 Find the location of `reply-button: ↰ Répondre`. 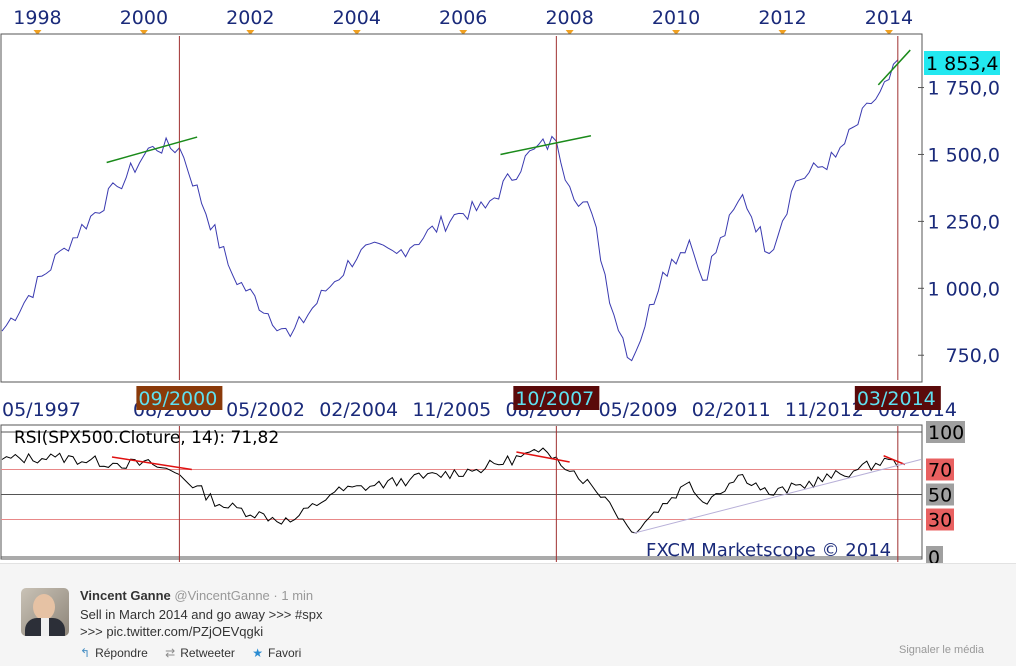

reply-button: ↰ Répondre is located at coordinates (114, 653).